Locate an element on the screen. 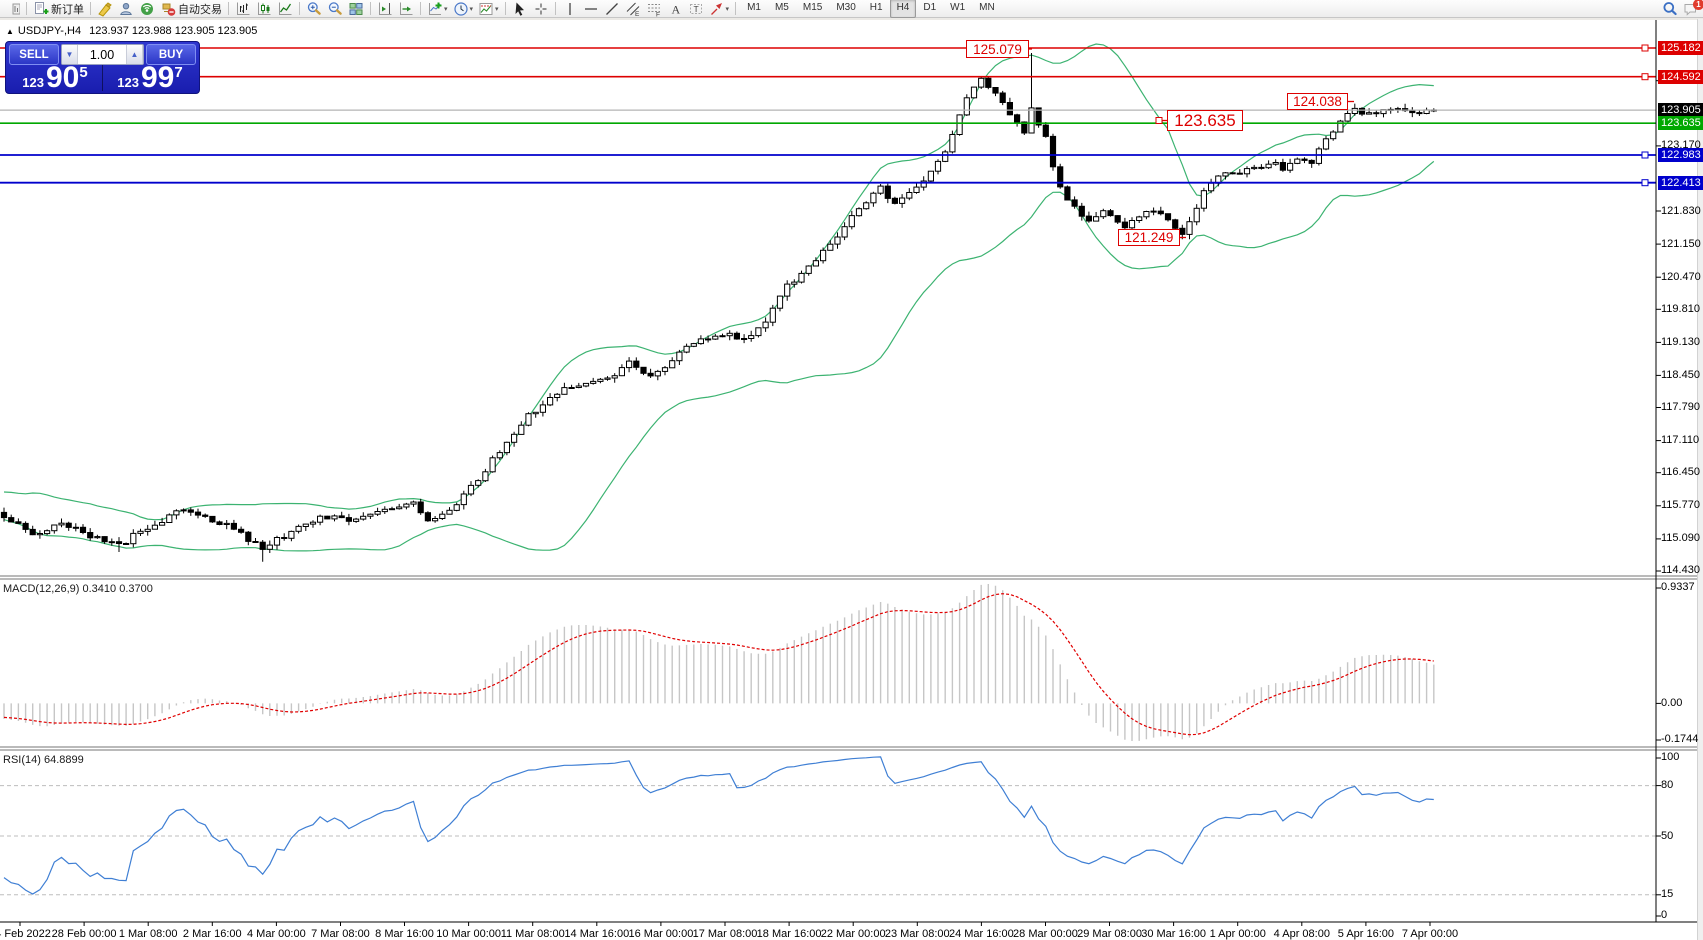 This screenshot has width=1703, height=940. volume-increase-button: ▲ is located at coordinates (134, 54).